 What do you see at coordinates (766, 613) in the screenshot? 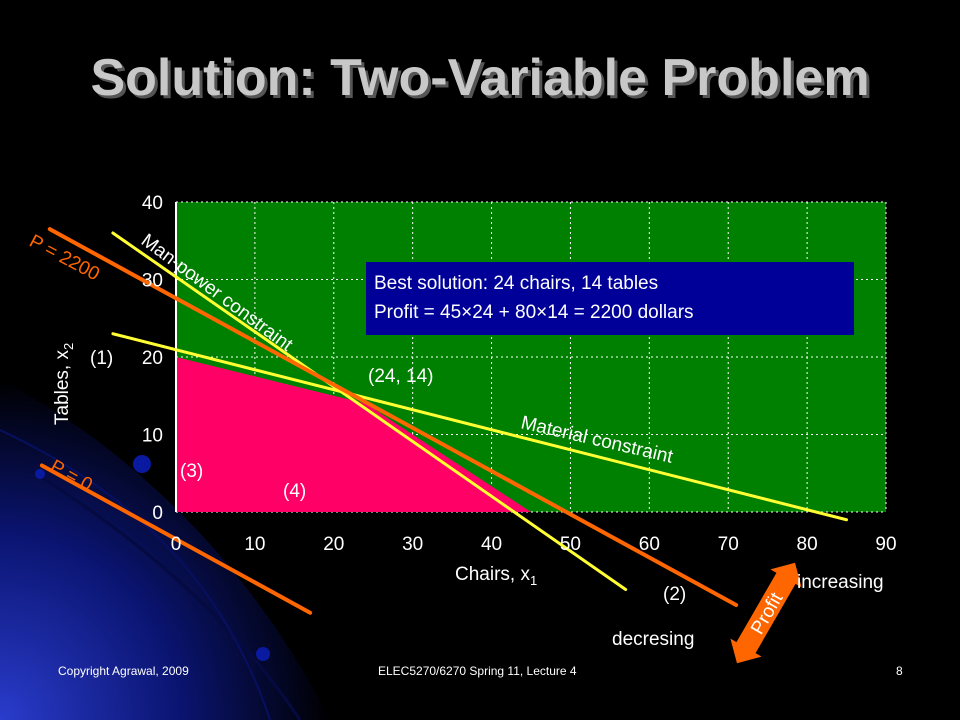
I see `profit-arrow-shape` at bounding box center [766, 613].